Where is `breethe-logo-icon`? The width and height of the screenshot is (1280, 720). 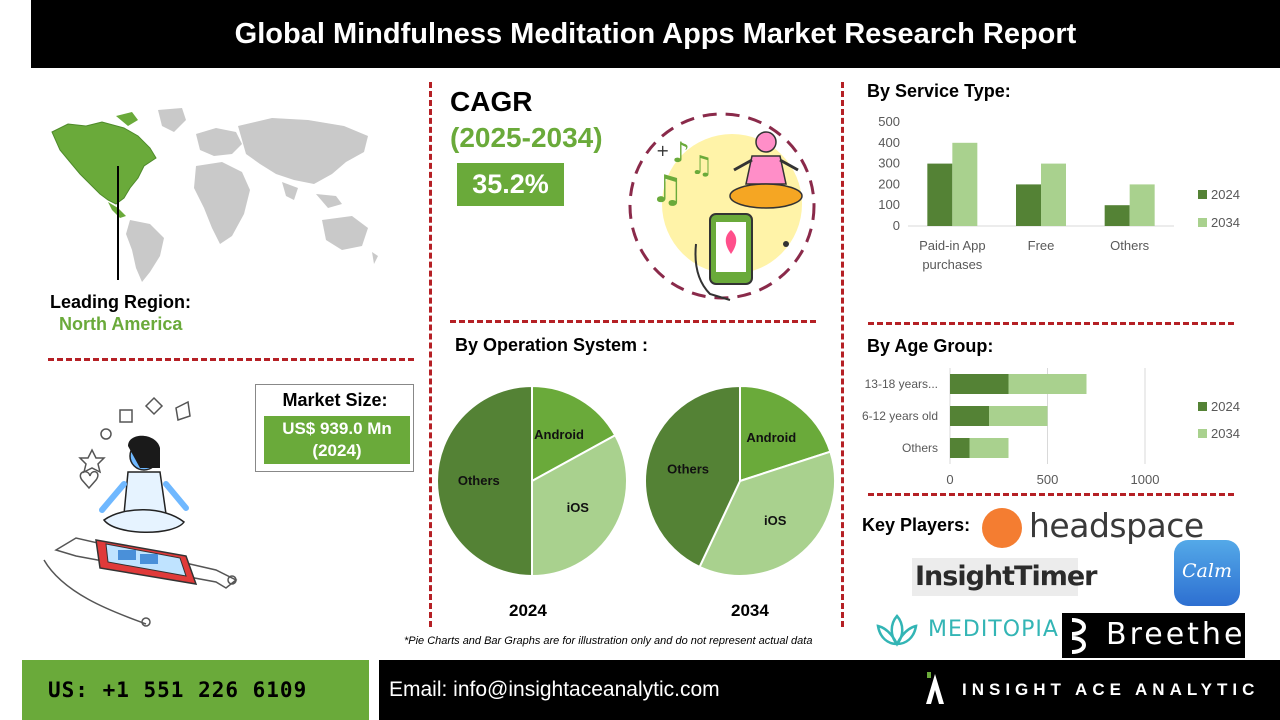
breethe-logo-icon is located at coordinates (1078, 636).